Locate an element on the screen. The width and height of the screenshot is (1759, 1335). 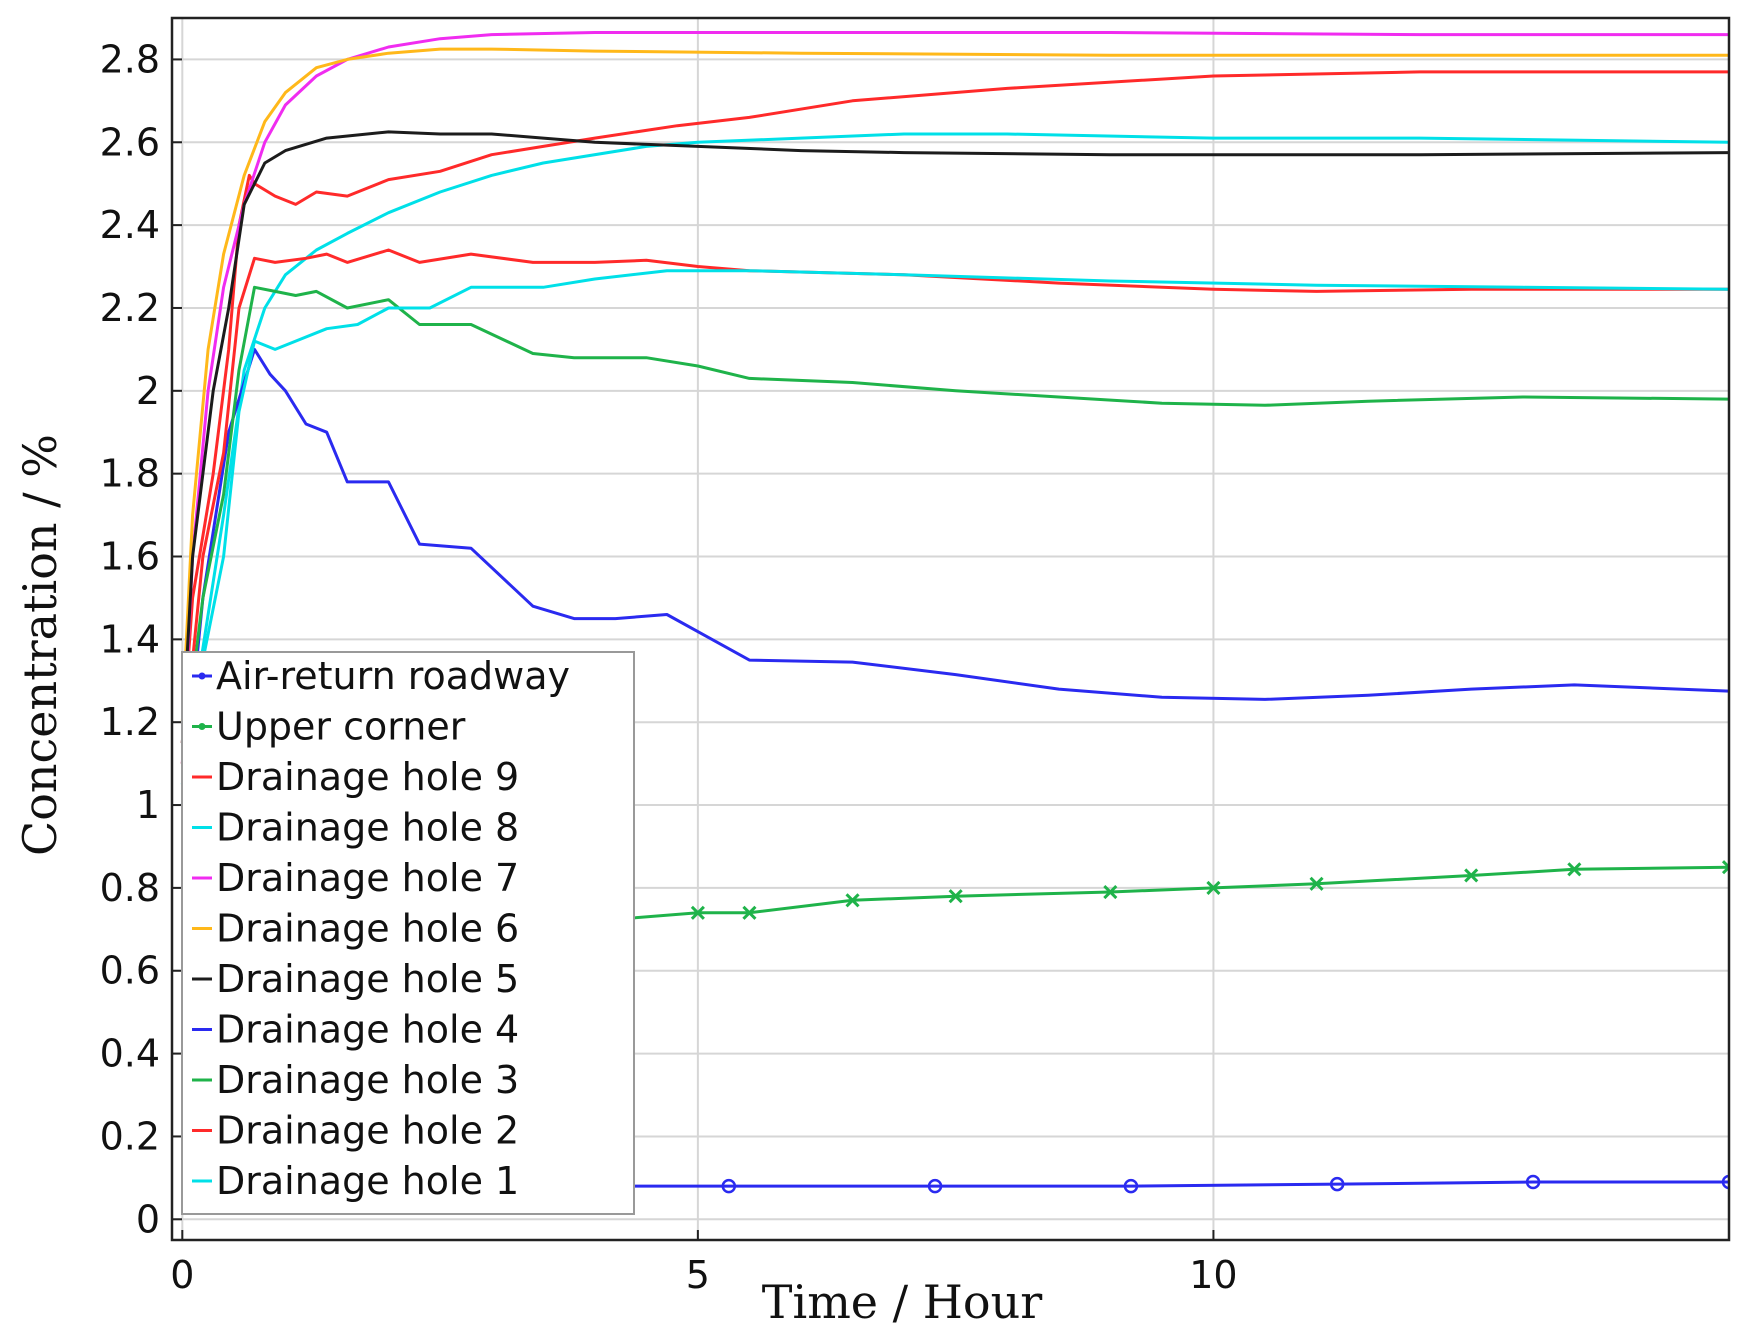
legend-item-drainage-hole-4: Drainage hole 4 is located at coordinates (355, 1030).